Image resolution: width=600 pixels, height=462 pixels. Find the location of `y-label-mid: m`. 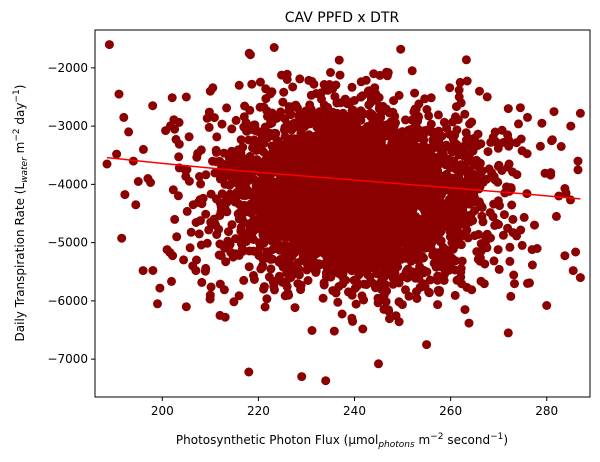

y-label-mid: m is located at coordinates (20, 150).